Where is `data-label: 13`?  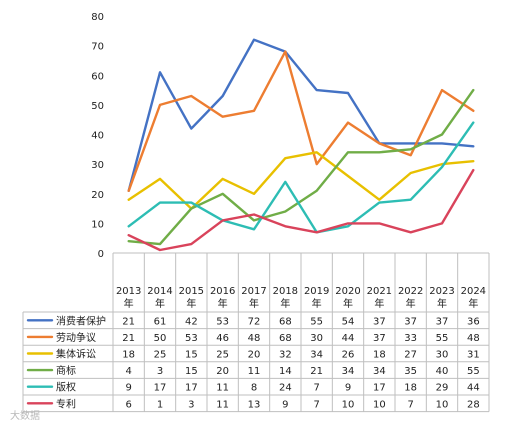 data-label: 13 is located at coordinates (254, 404).